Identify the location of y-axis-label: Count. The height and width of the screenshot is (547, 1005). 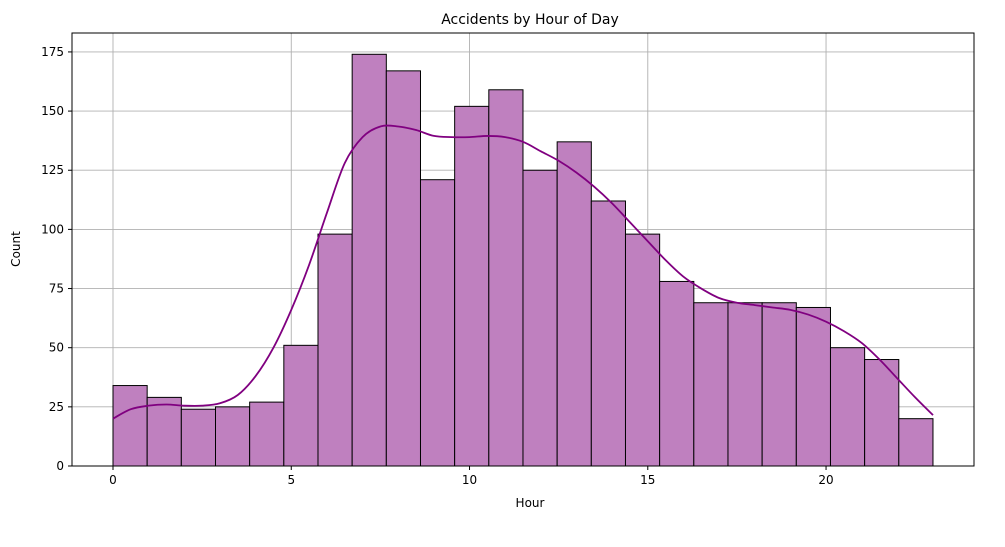
(16, 249).